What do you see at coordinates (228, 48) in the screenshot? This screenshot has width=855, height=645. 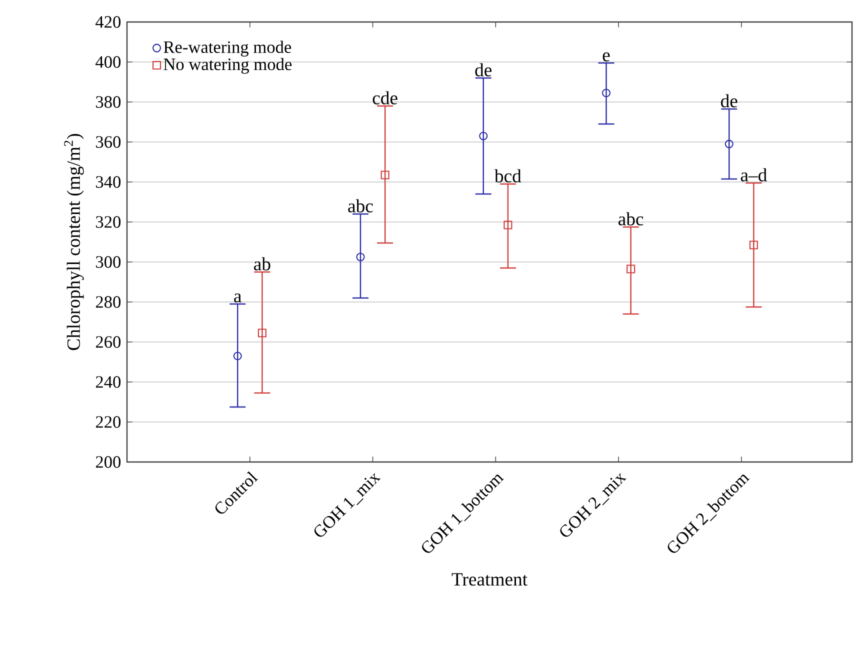 I see `legend-label: Re-watering mode` at bounding box center [228, 48].